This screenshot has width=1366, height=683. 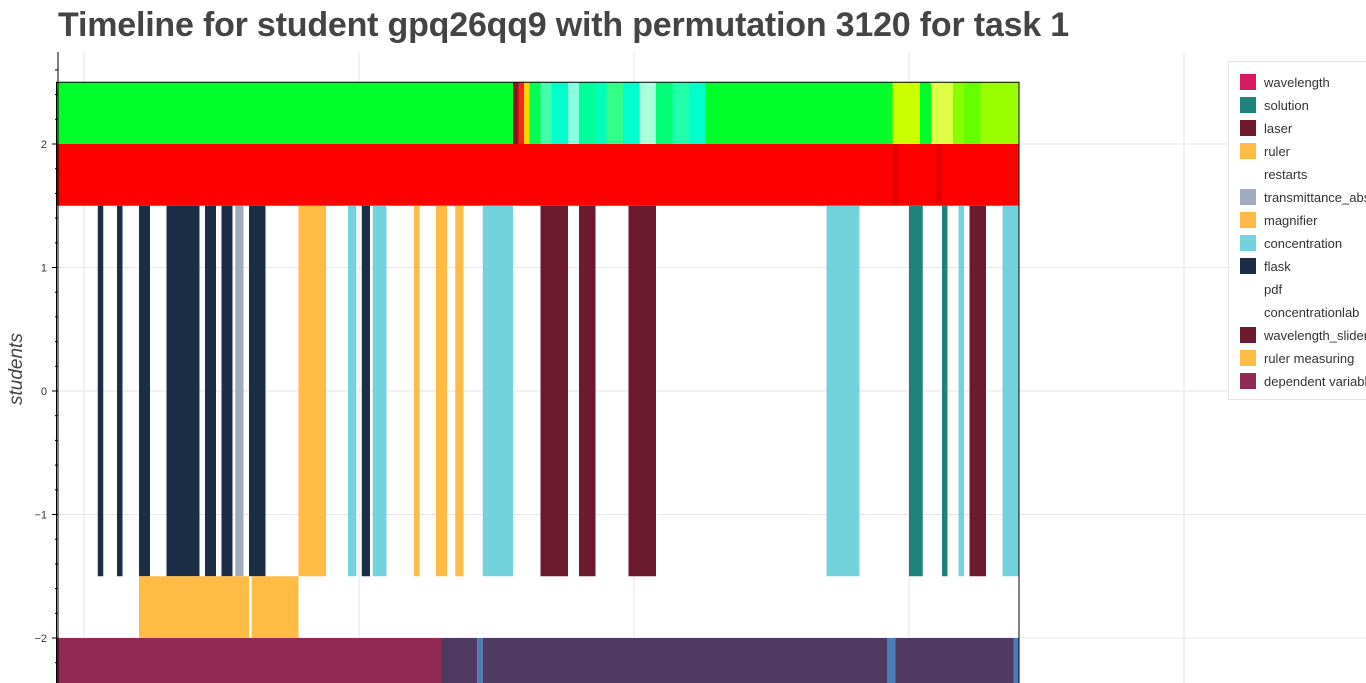 I want to click on legend-label: ruler, so click(x=1277, y=151).